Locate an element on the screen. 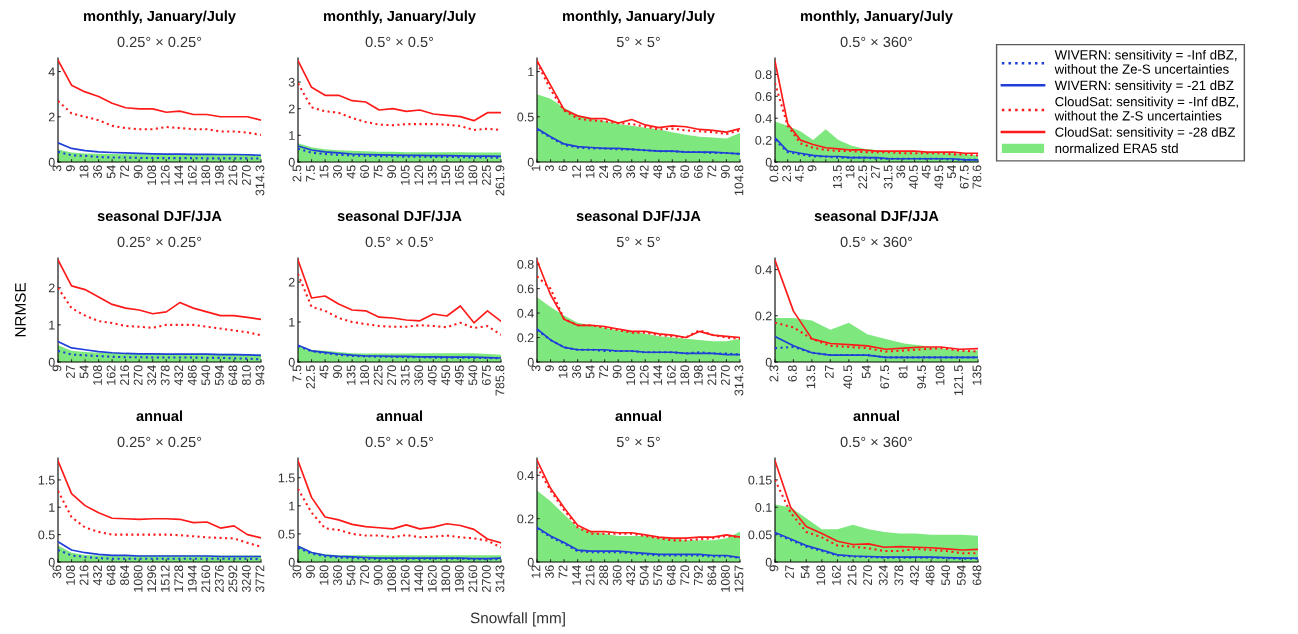 This screenshot has height=634, width=1298. x-tick-label: 1512 is located at coordinates (165, 578).